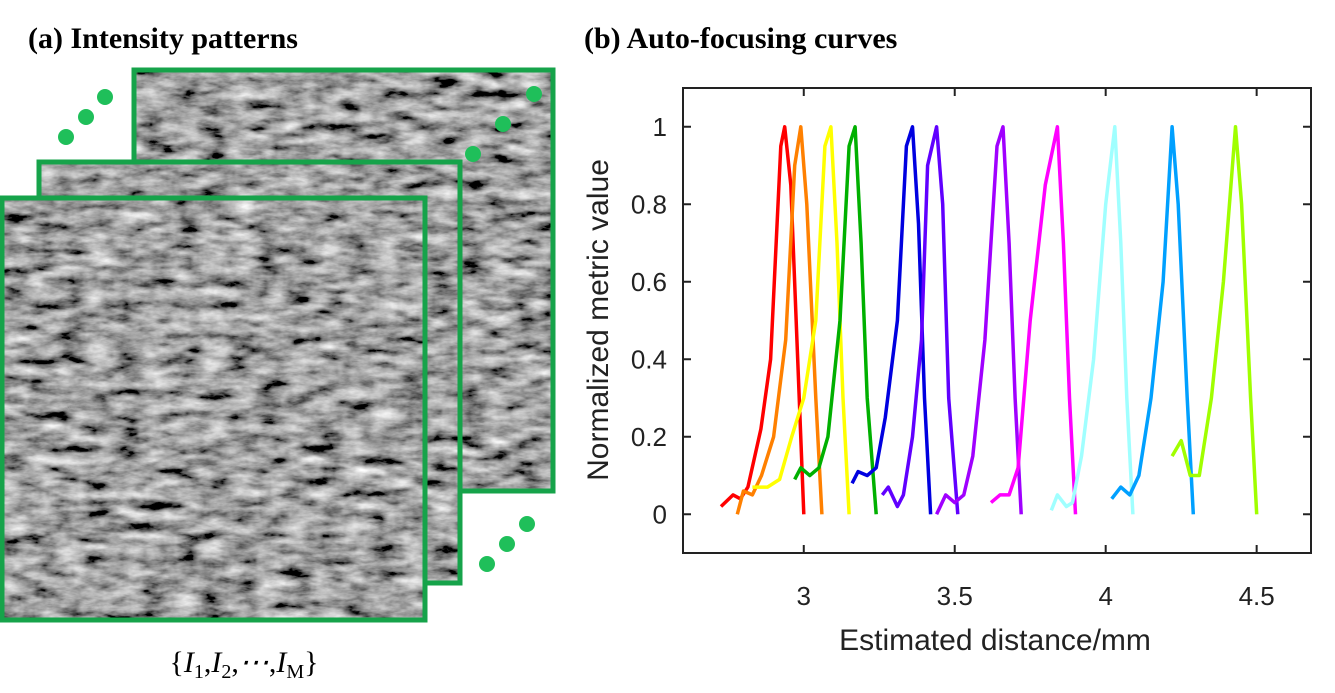  Describe the element at coordinates (1105, 596) in the screenshot. I see `x-tick-label: 4` at that location.